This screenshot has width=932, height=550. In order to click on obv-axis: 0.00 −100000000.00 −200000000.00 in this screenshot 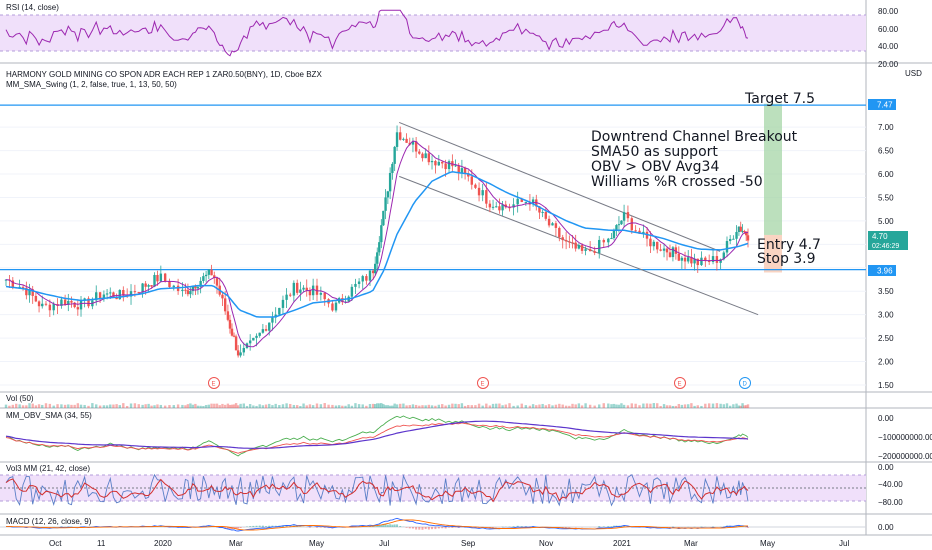, I will do `click(905, 437)`.